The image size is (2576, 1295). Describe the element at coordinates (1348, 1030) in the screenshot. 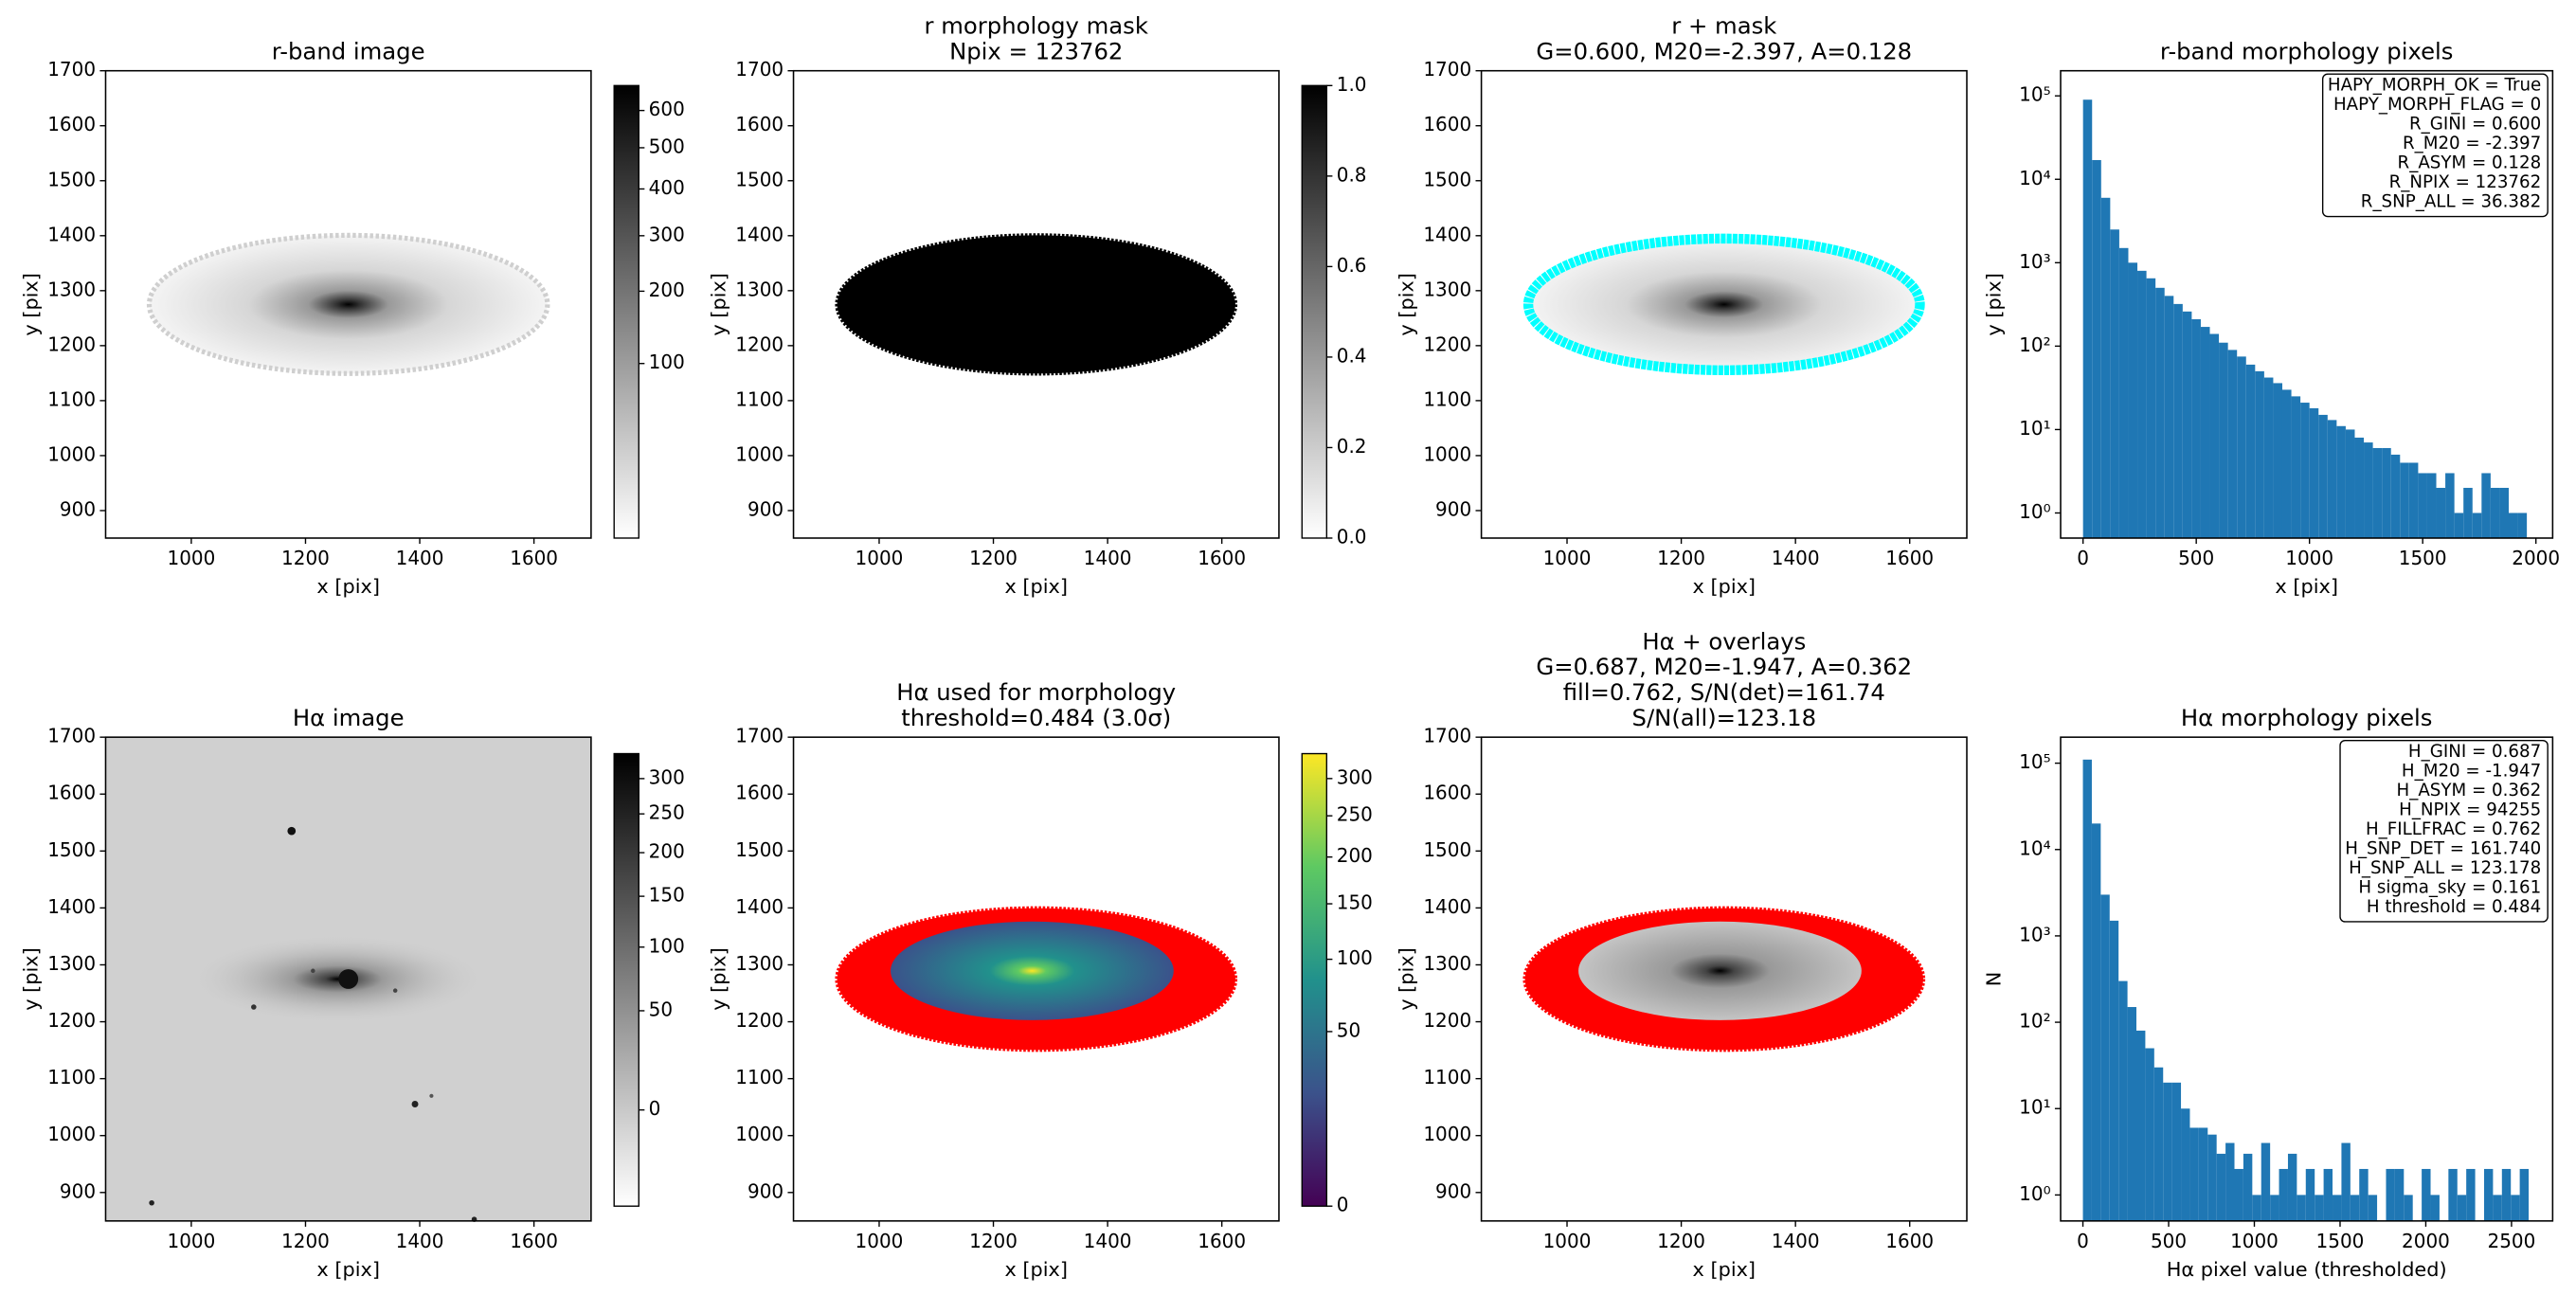

I see `colorbar-tick-label: 50` at that location.